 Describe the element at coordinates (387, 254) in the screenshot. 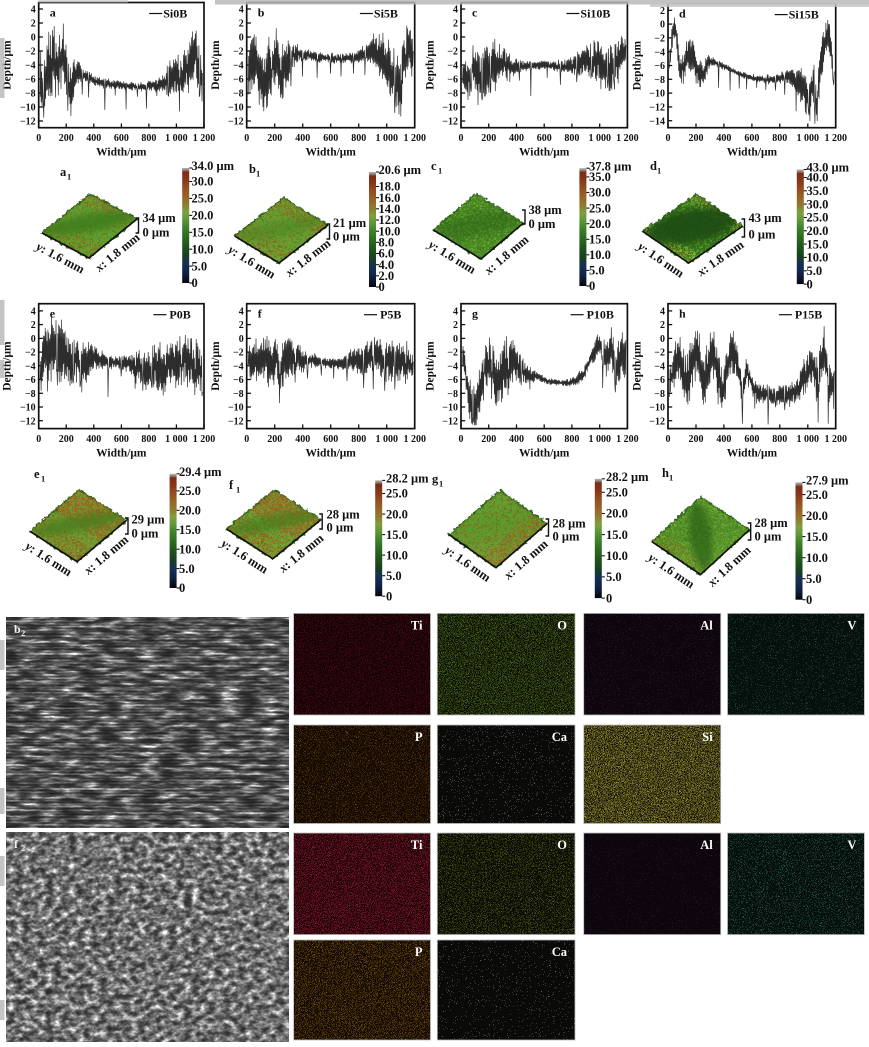

I see `svg-text: 6.0` at that location.